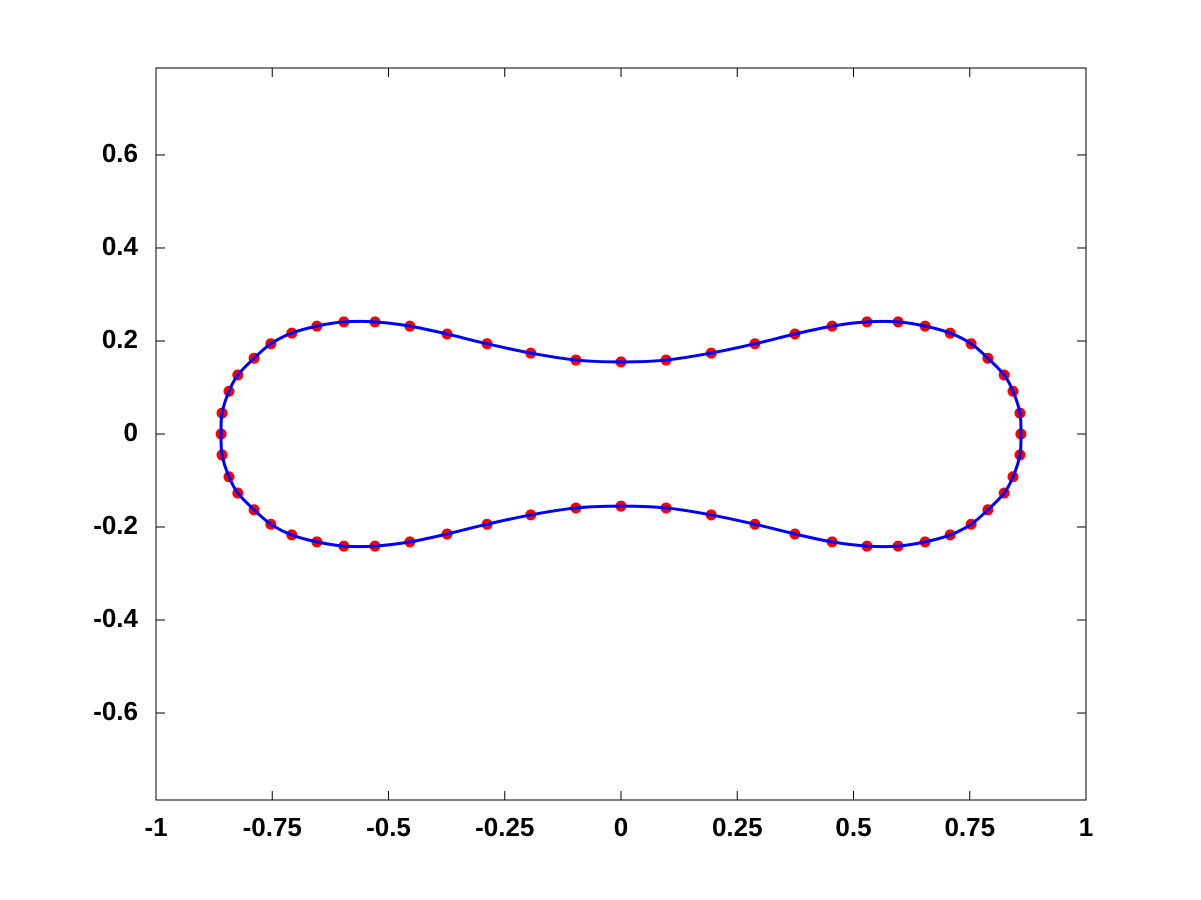  What do you see at coordinates (120, 246) in the screenshot?
I see `y-tick-label: 0.4` at bounding box center [120, 246].